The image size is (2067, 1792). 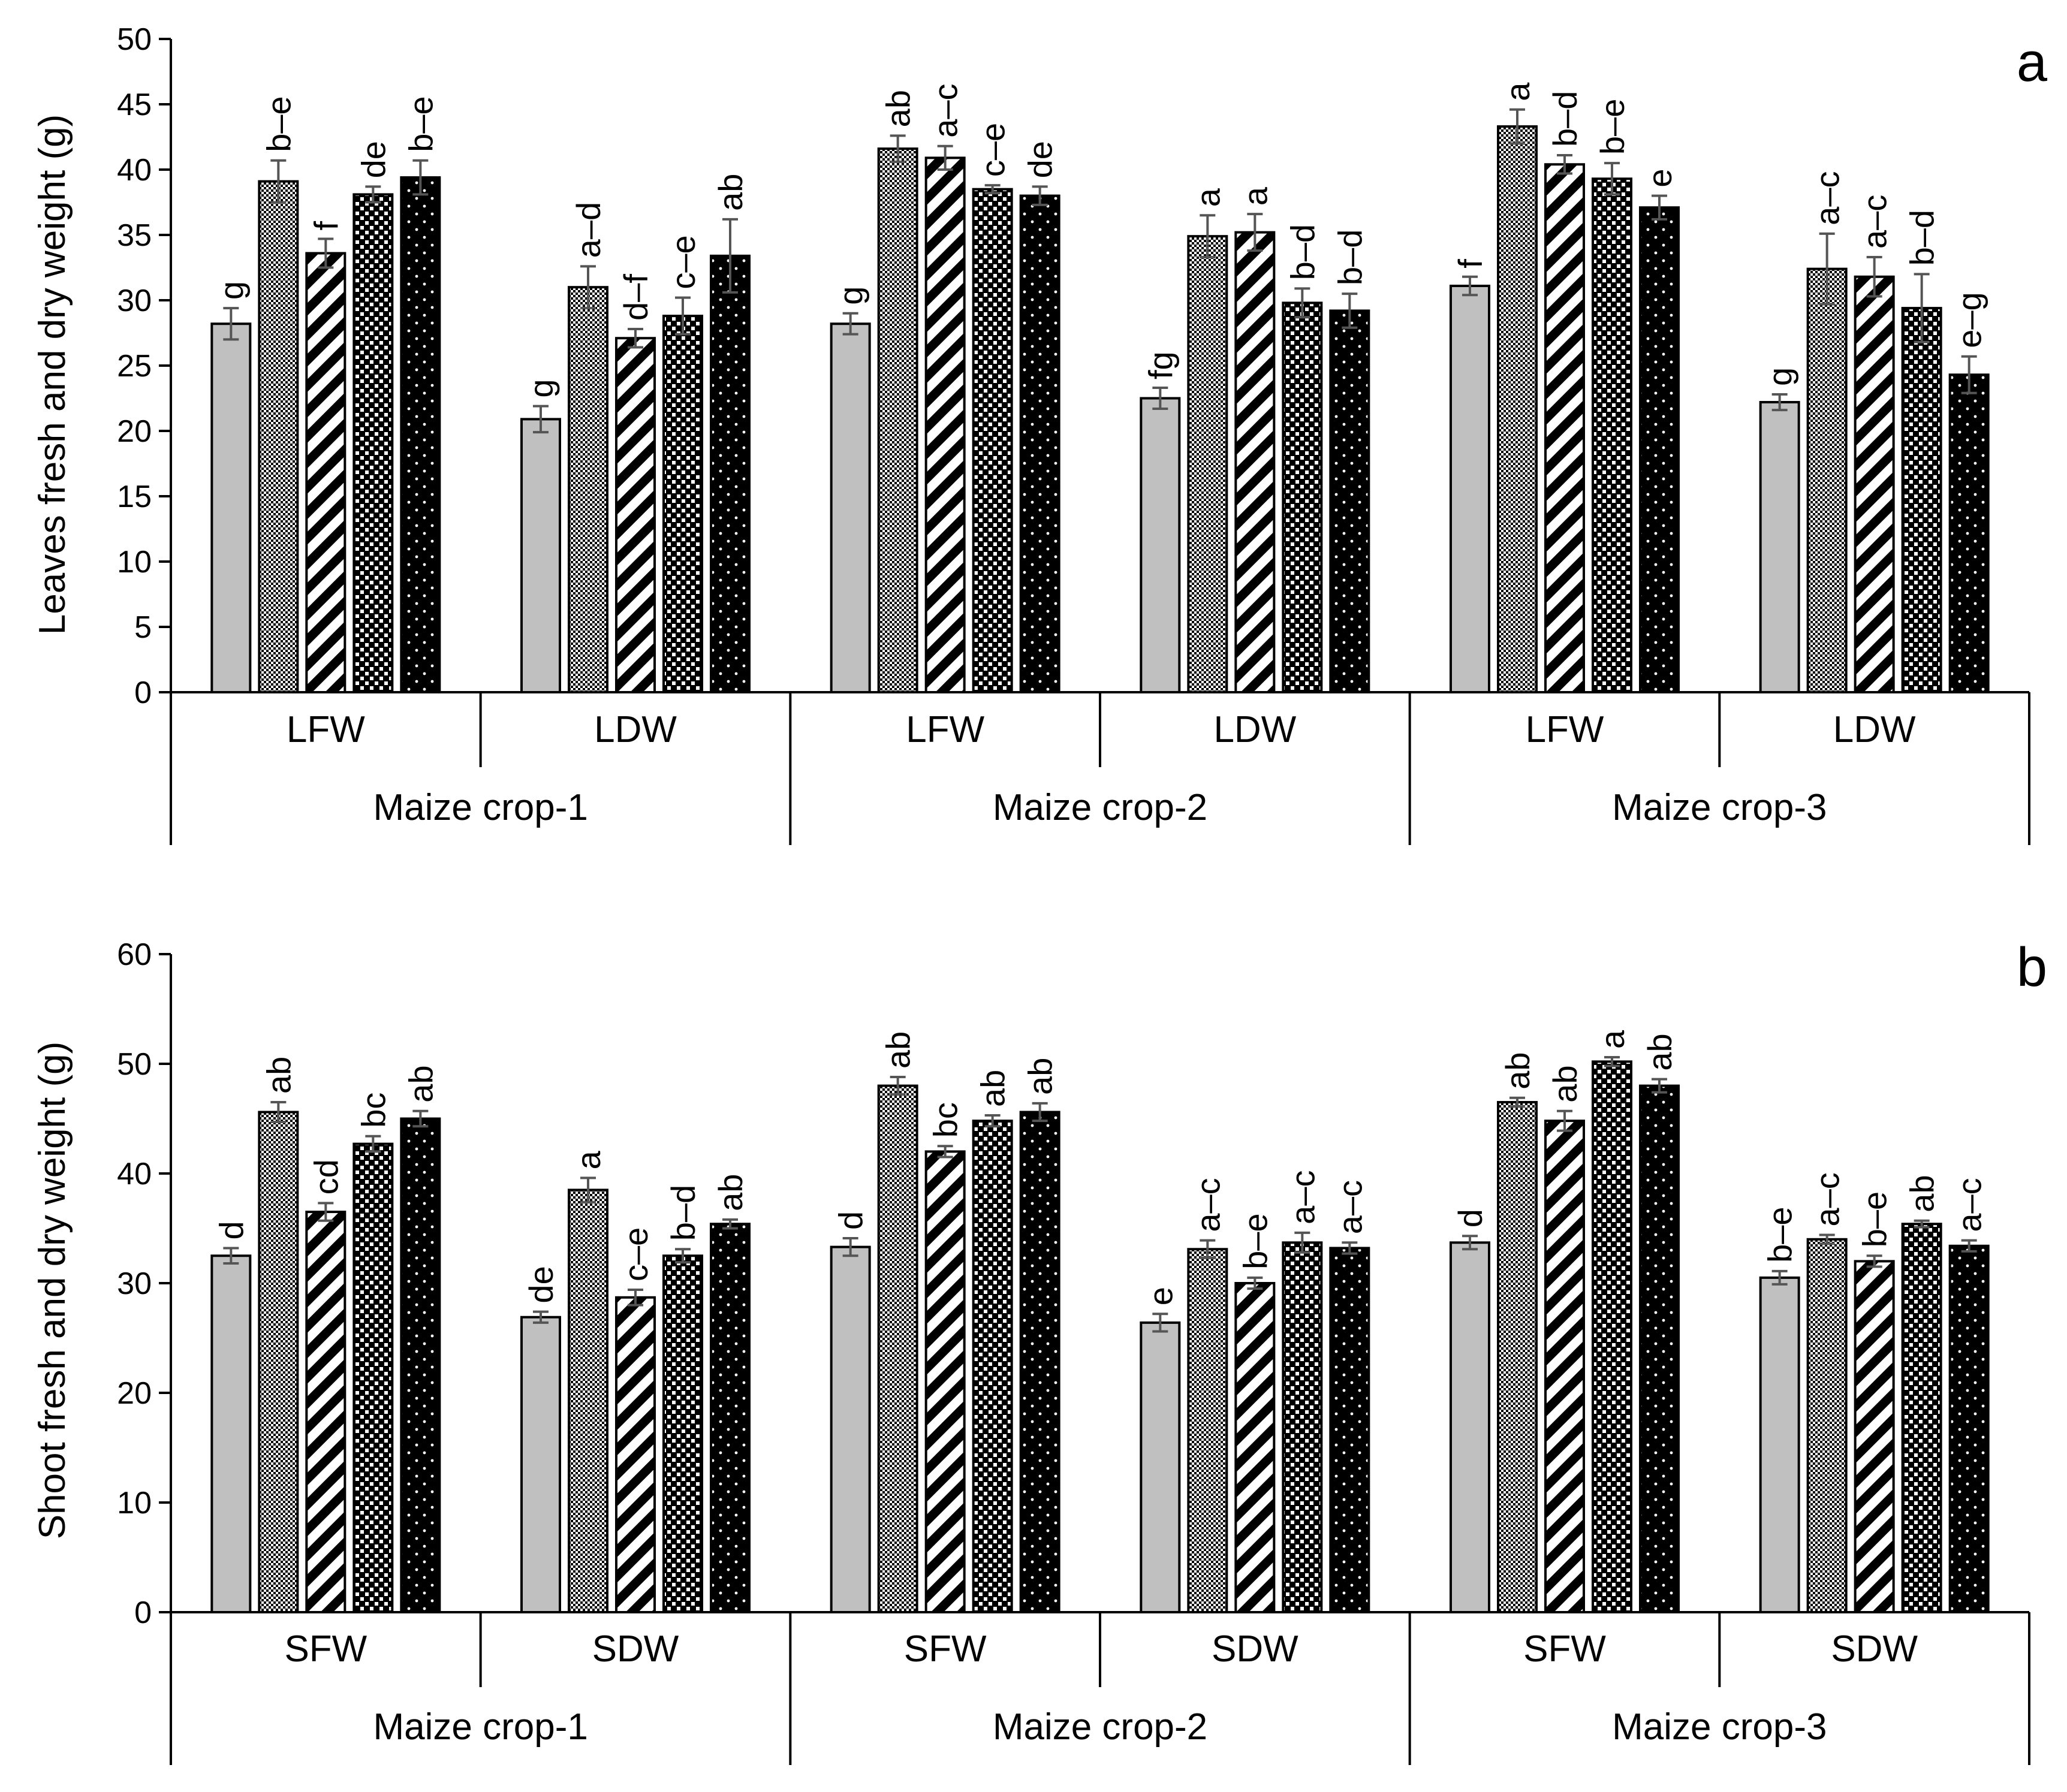 I want to click on significance-label: e–g, so click(x=1969, y=320).